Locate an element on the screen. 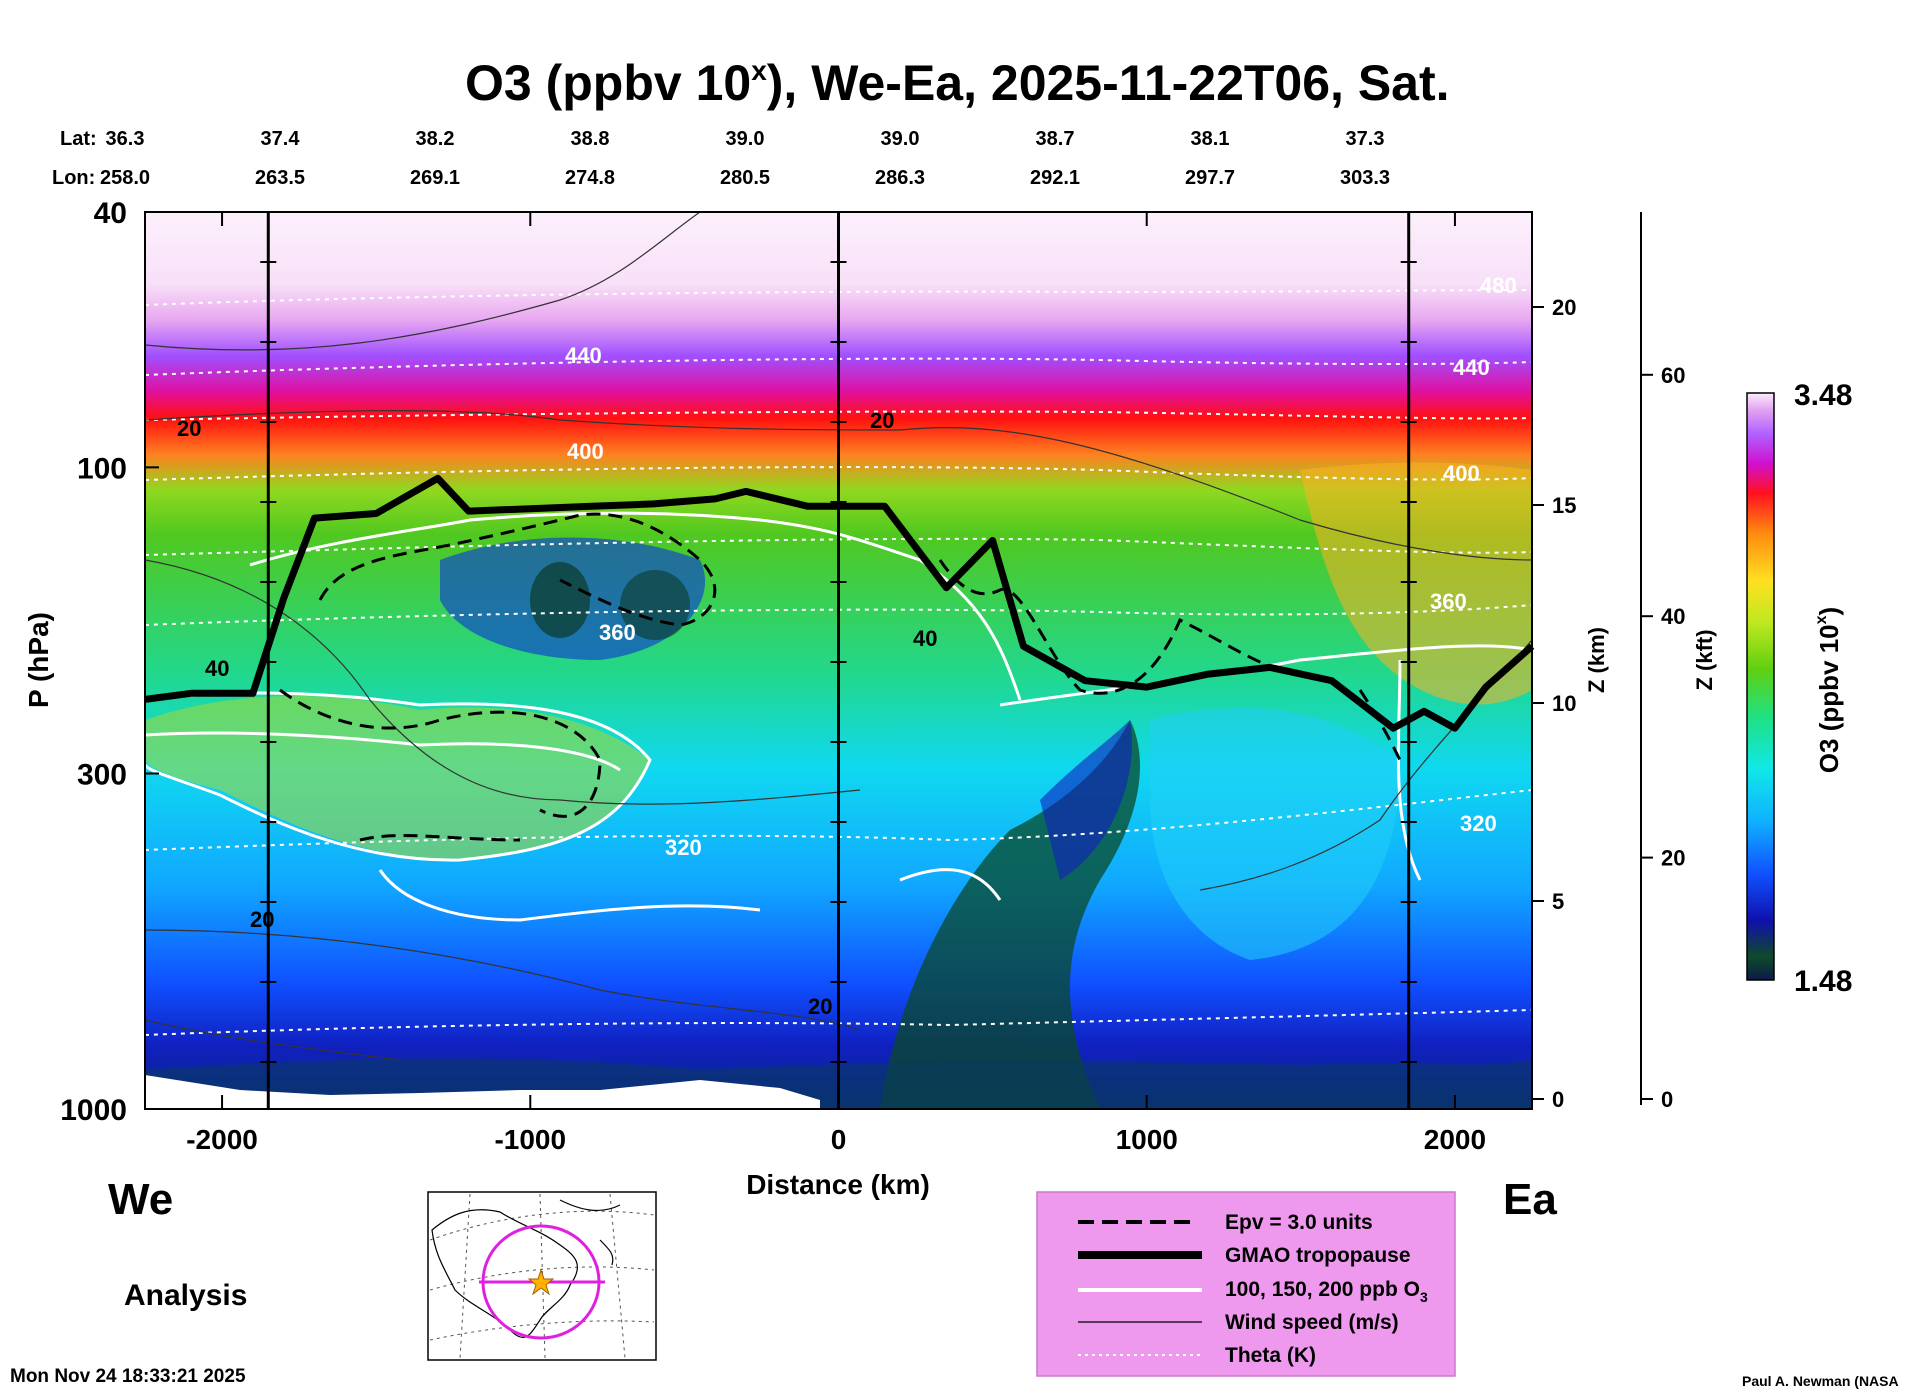 The image size is (1926, 1394). contour-label-20-west: 20 is located at coordinates (189, 428).